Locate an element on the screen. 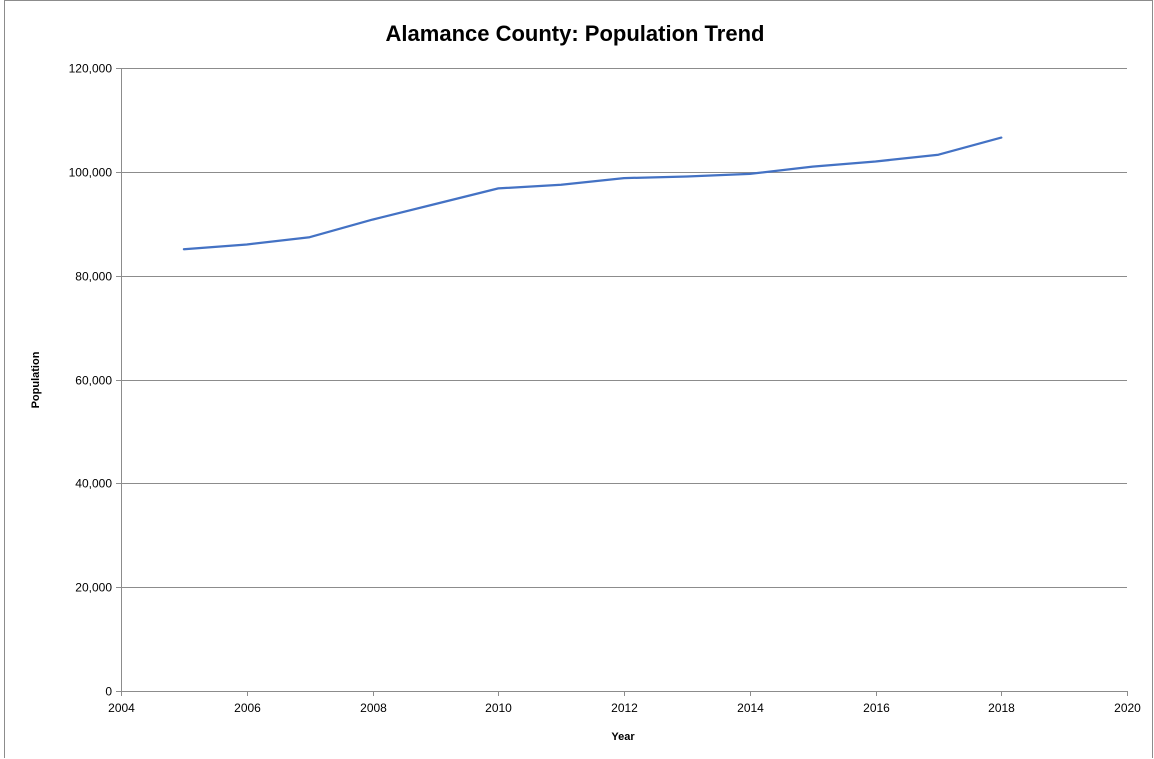 This screenshot has width=1154, height=759. x-tick-label: 2012 is located at coordinates (624, 708).